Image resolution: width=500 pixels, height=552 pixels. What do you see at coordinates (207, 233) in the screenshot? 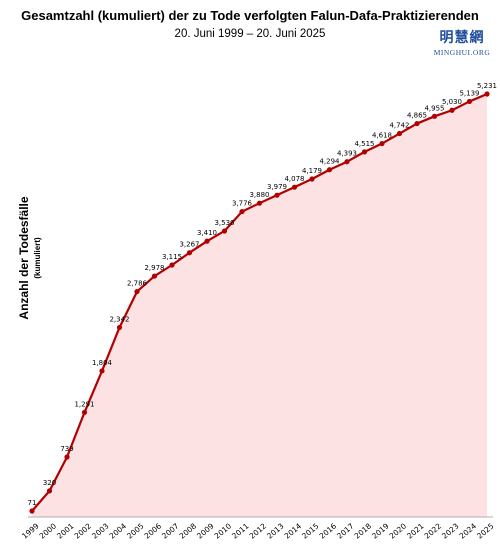
I see `data-label-2009: 3,410` at bounding box center [207, 233].